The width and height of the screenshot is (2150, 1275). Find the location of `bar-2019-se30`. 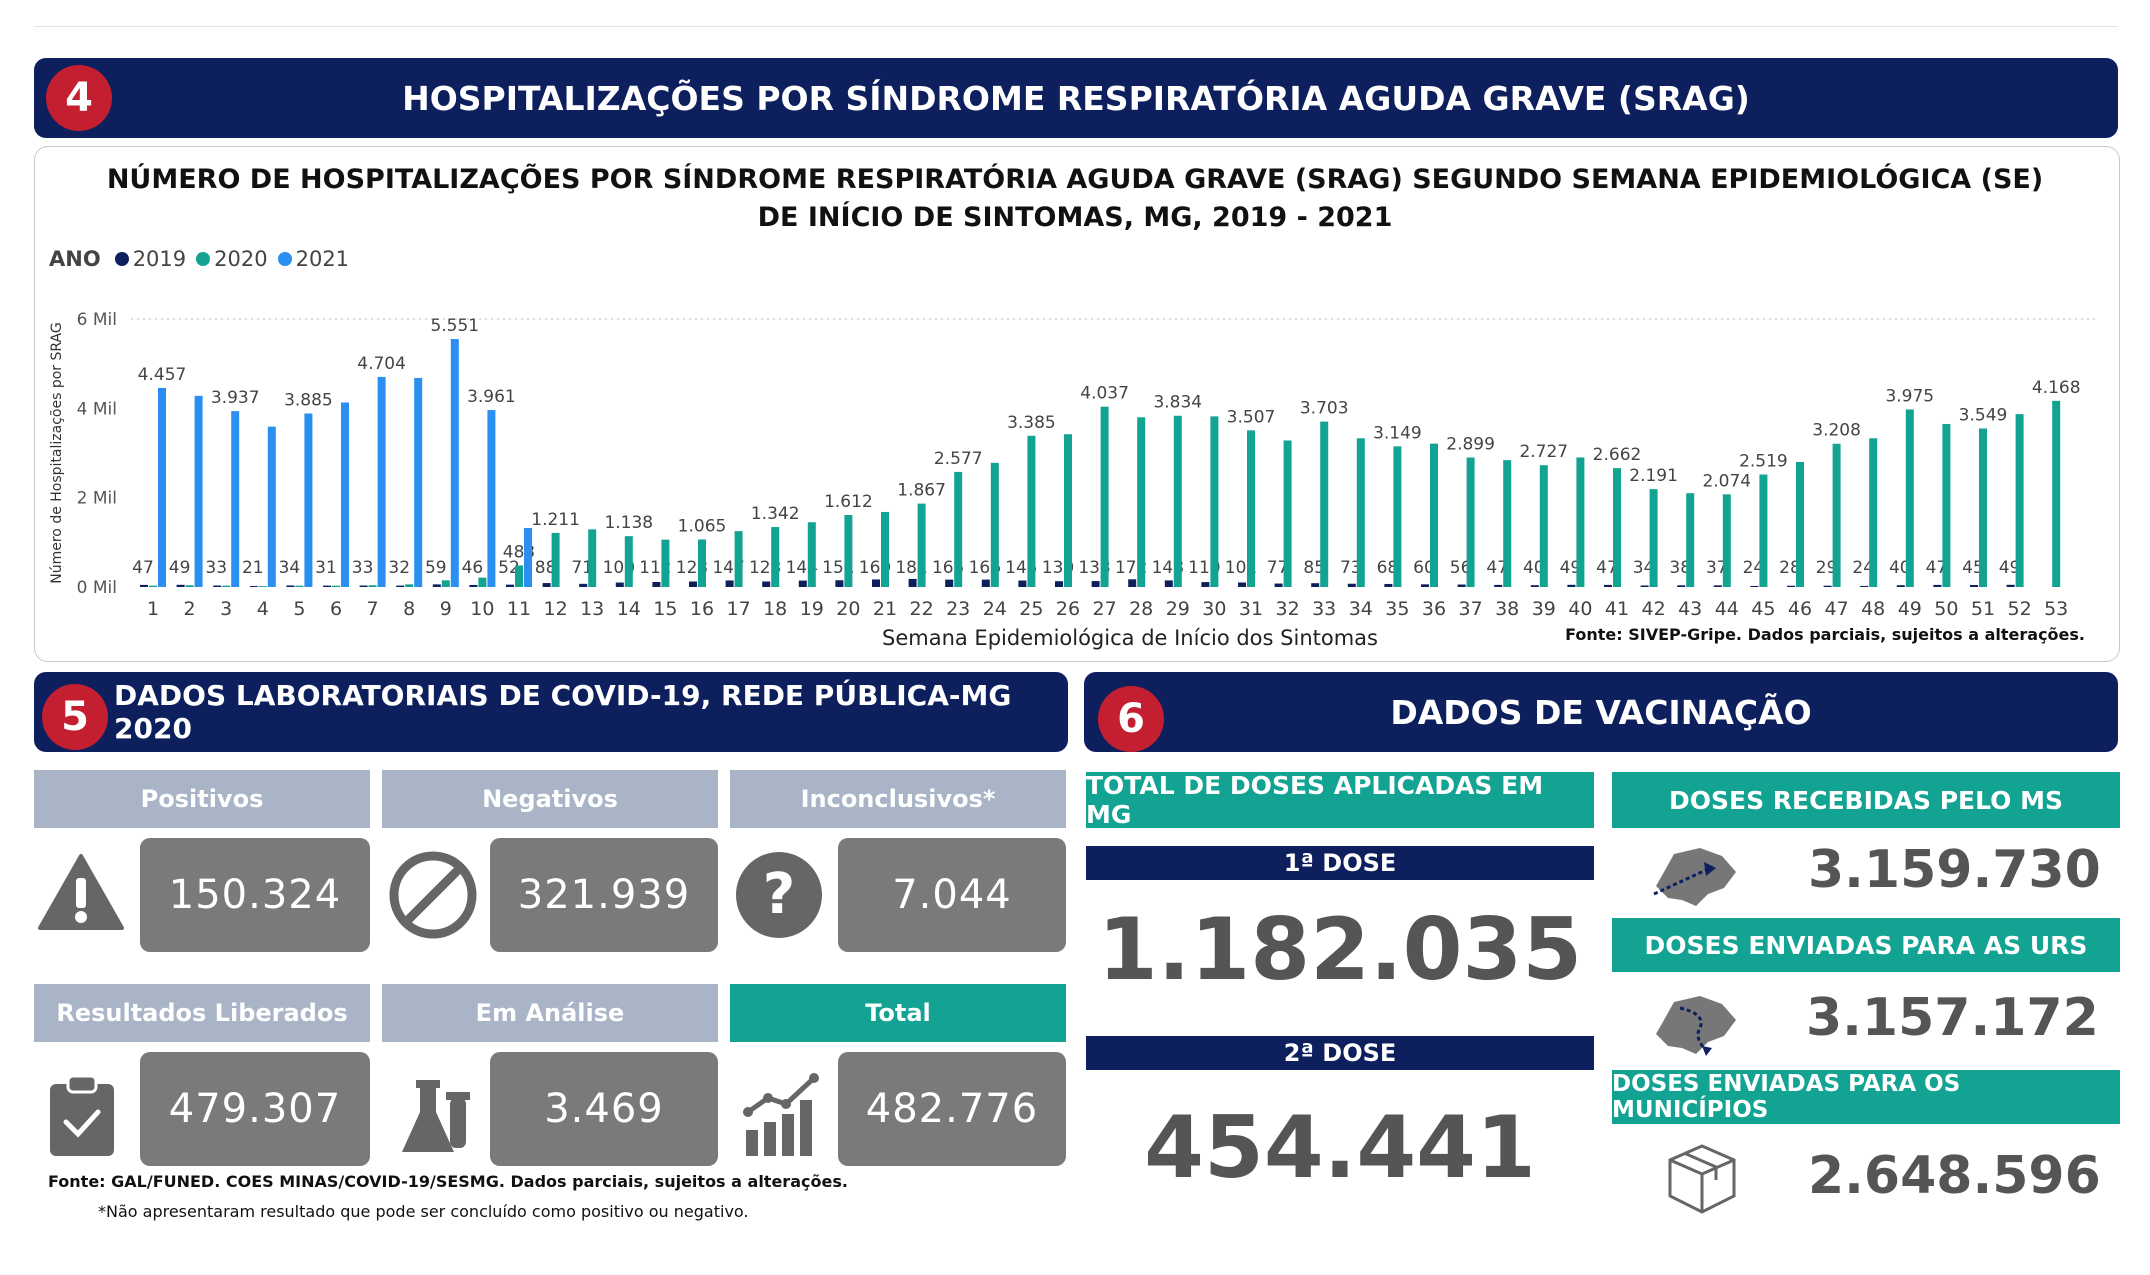

bar-2019-se30 is located at coordinates (1205, 584).